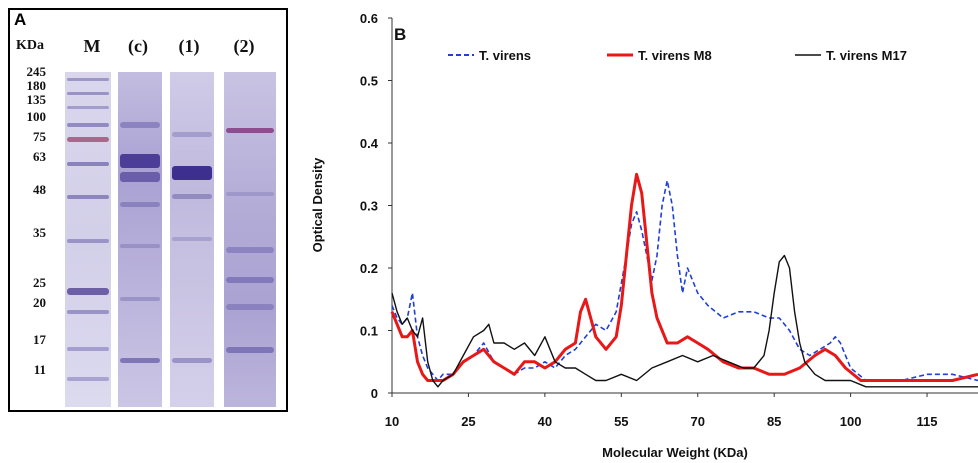 The width and height of the screenshot is (978, 463). I want to click on x-tick-label: 85, so click(774, 421).